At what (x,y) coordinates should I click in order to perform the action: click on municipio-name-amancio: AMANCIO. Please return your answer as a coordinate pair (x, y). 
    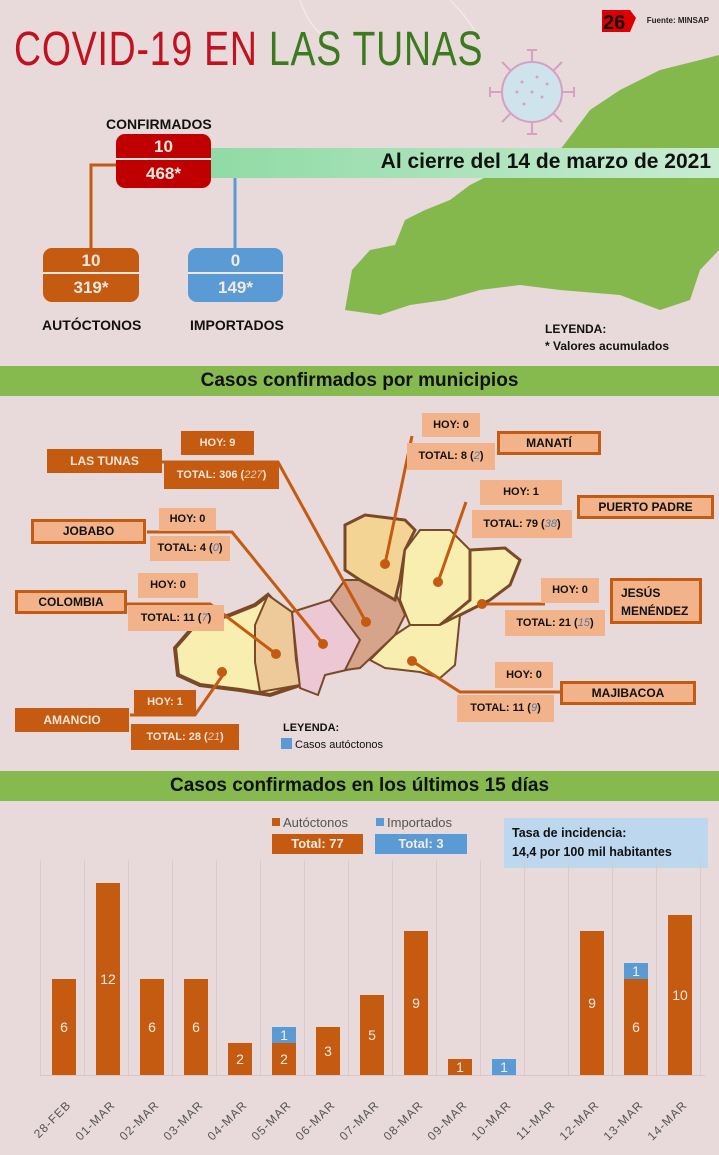
    Looking at the image, I should click on (72, 720).